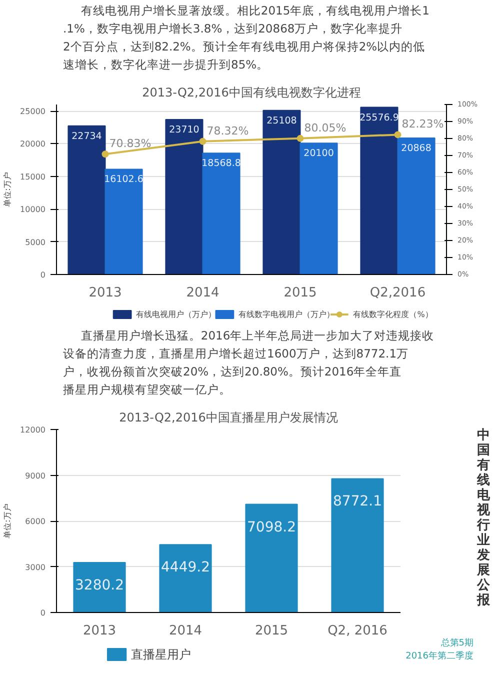 This screenshot has height=680, width=500. I want to click on data-label: 20868, so click(416, 148).